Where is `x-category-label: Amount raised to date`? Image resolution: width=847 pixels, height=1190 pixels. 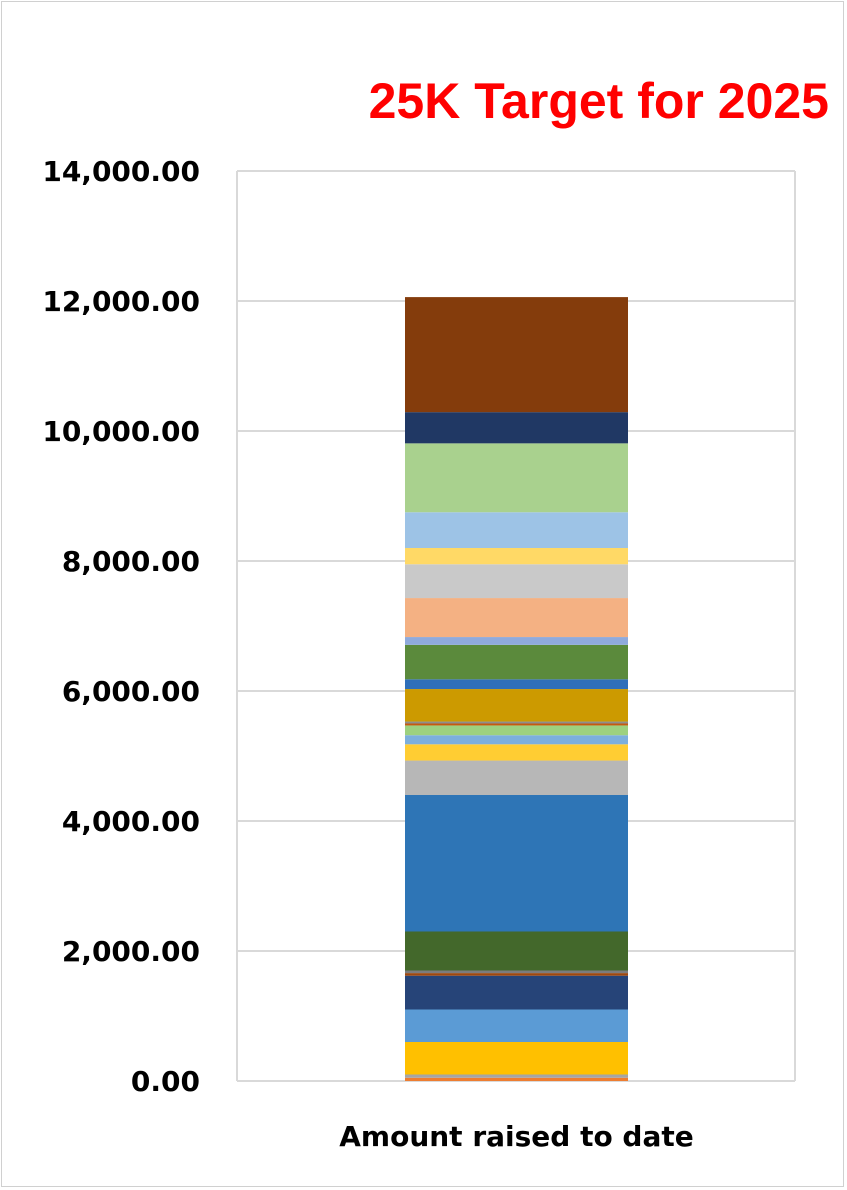
x-category-label: Amount raised to date is located at coordinates (516, 1136).